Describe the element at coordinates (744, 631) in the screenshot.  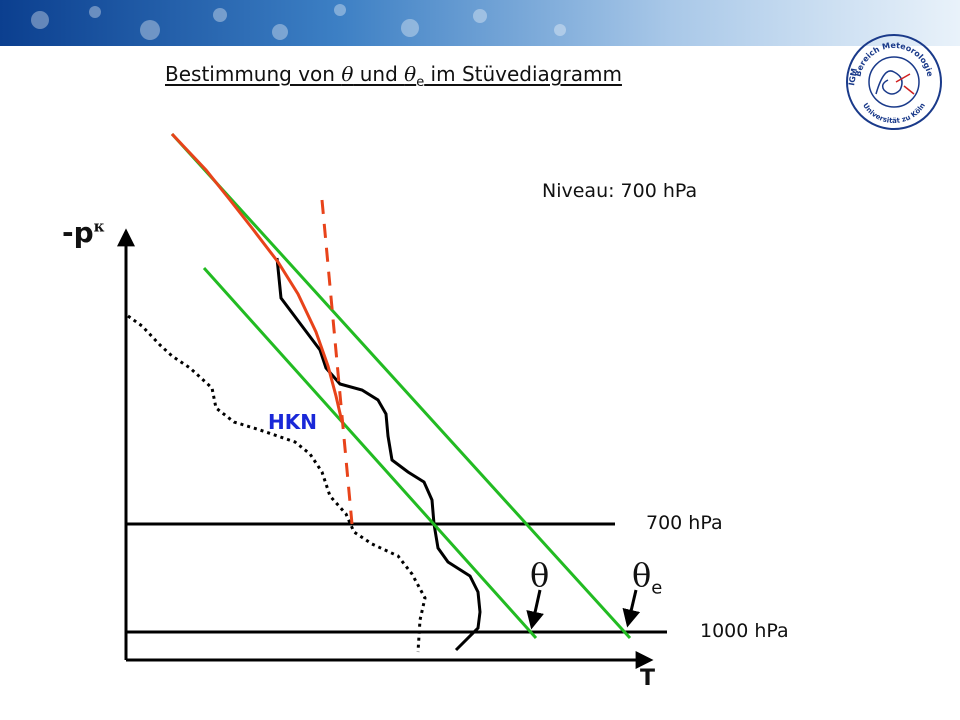
I see `level-1000-label: 1000 hPa` at that location.